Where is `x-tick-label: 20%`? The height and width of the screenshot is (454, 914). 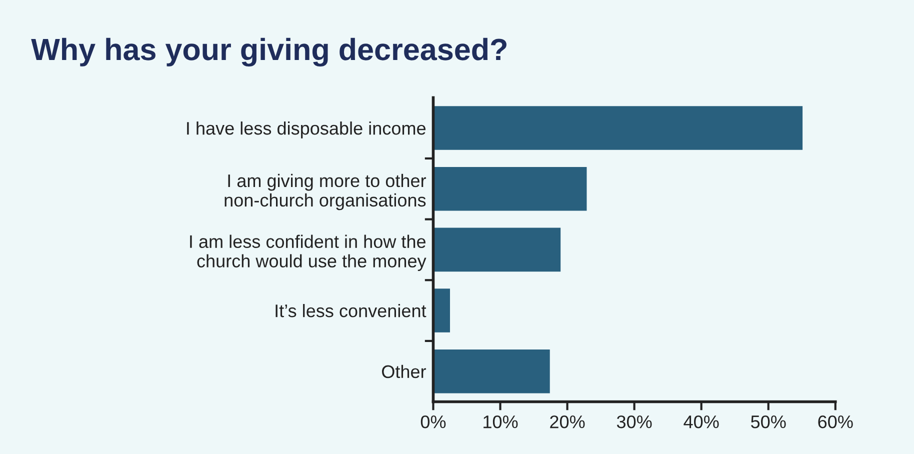
x-tick-label: 20% is located at coordinates (567, 421).